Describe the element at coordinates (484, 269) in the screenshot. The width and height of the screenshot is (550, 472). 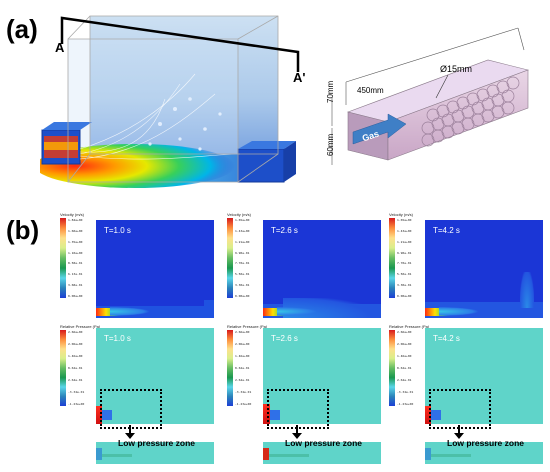
I see `velocity-field-t3` at that location.